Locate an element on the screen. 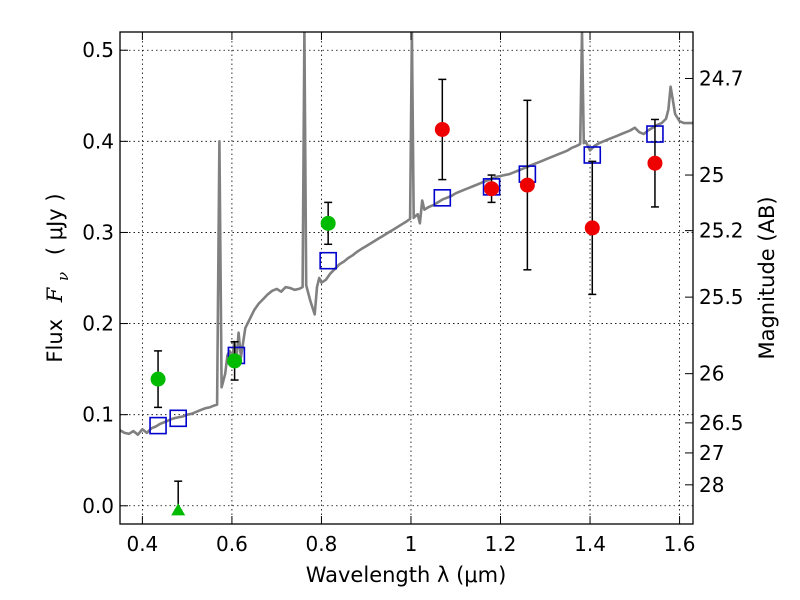 The image size is (800, 600). x-axis-label: Wavelength λ (μm) is located at coordinates (406, 575).